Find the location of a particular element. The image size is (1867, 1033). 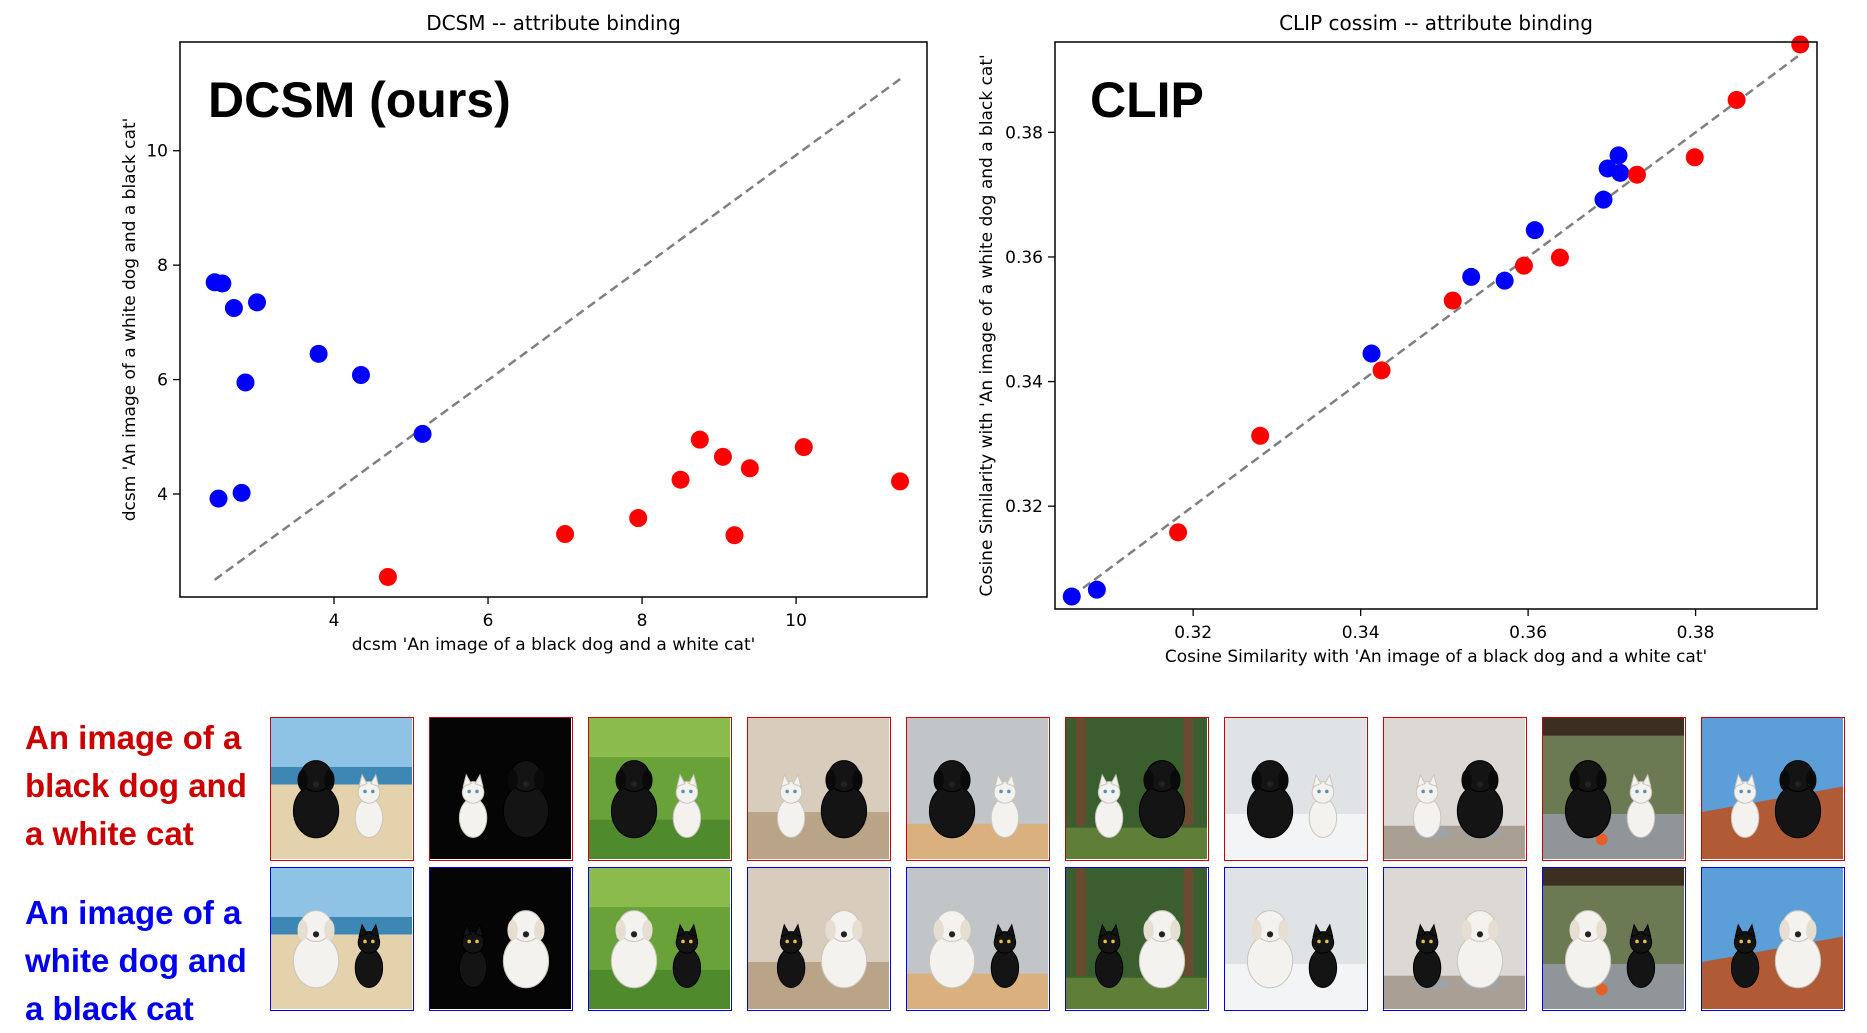

thumbnail-grass-red is located at coordinates (660, 789).